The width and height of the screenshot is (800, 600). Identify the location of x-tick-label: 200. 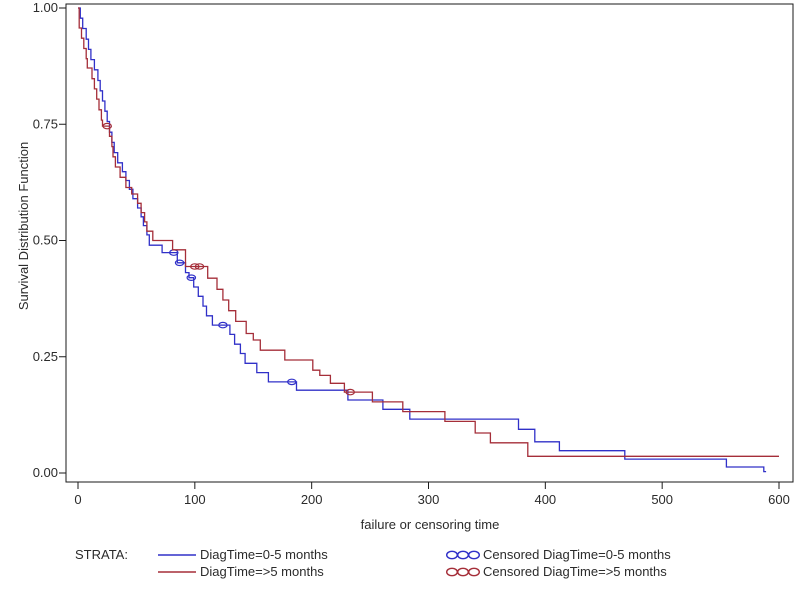
(312, 499).